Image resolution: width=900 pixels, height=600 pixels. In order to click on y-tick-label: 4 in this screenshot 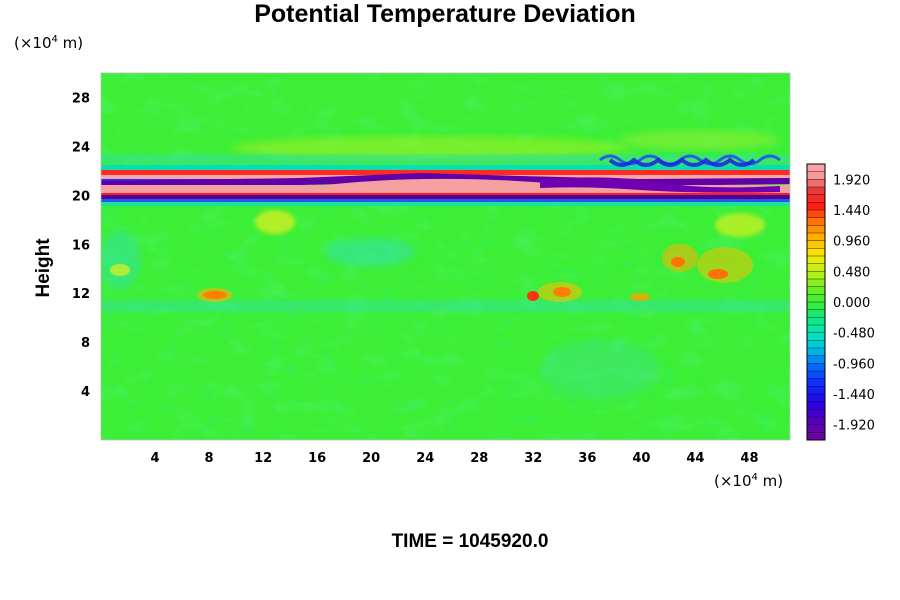, I will do `click(85, 392)`.